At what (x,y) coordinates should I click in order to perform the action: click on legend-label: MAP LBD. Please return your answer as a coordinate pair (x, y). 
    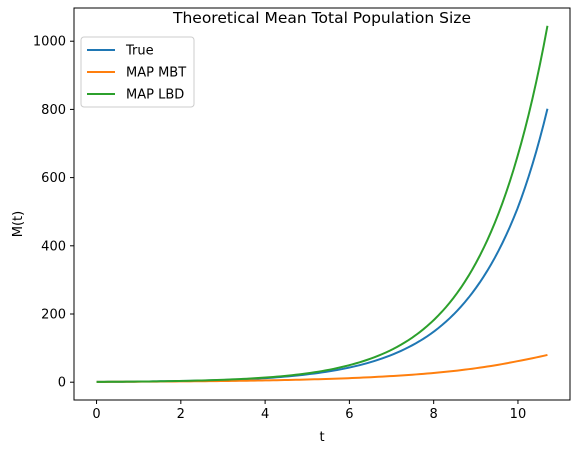
    Looking at the image, I should click on (155, 95).